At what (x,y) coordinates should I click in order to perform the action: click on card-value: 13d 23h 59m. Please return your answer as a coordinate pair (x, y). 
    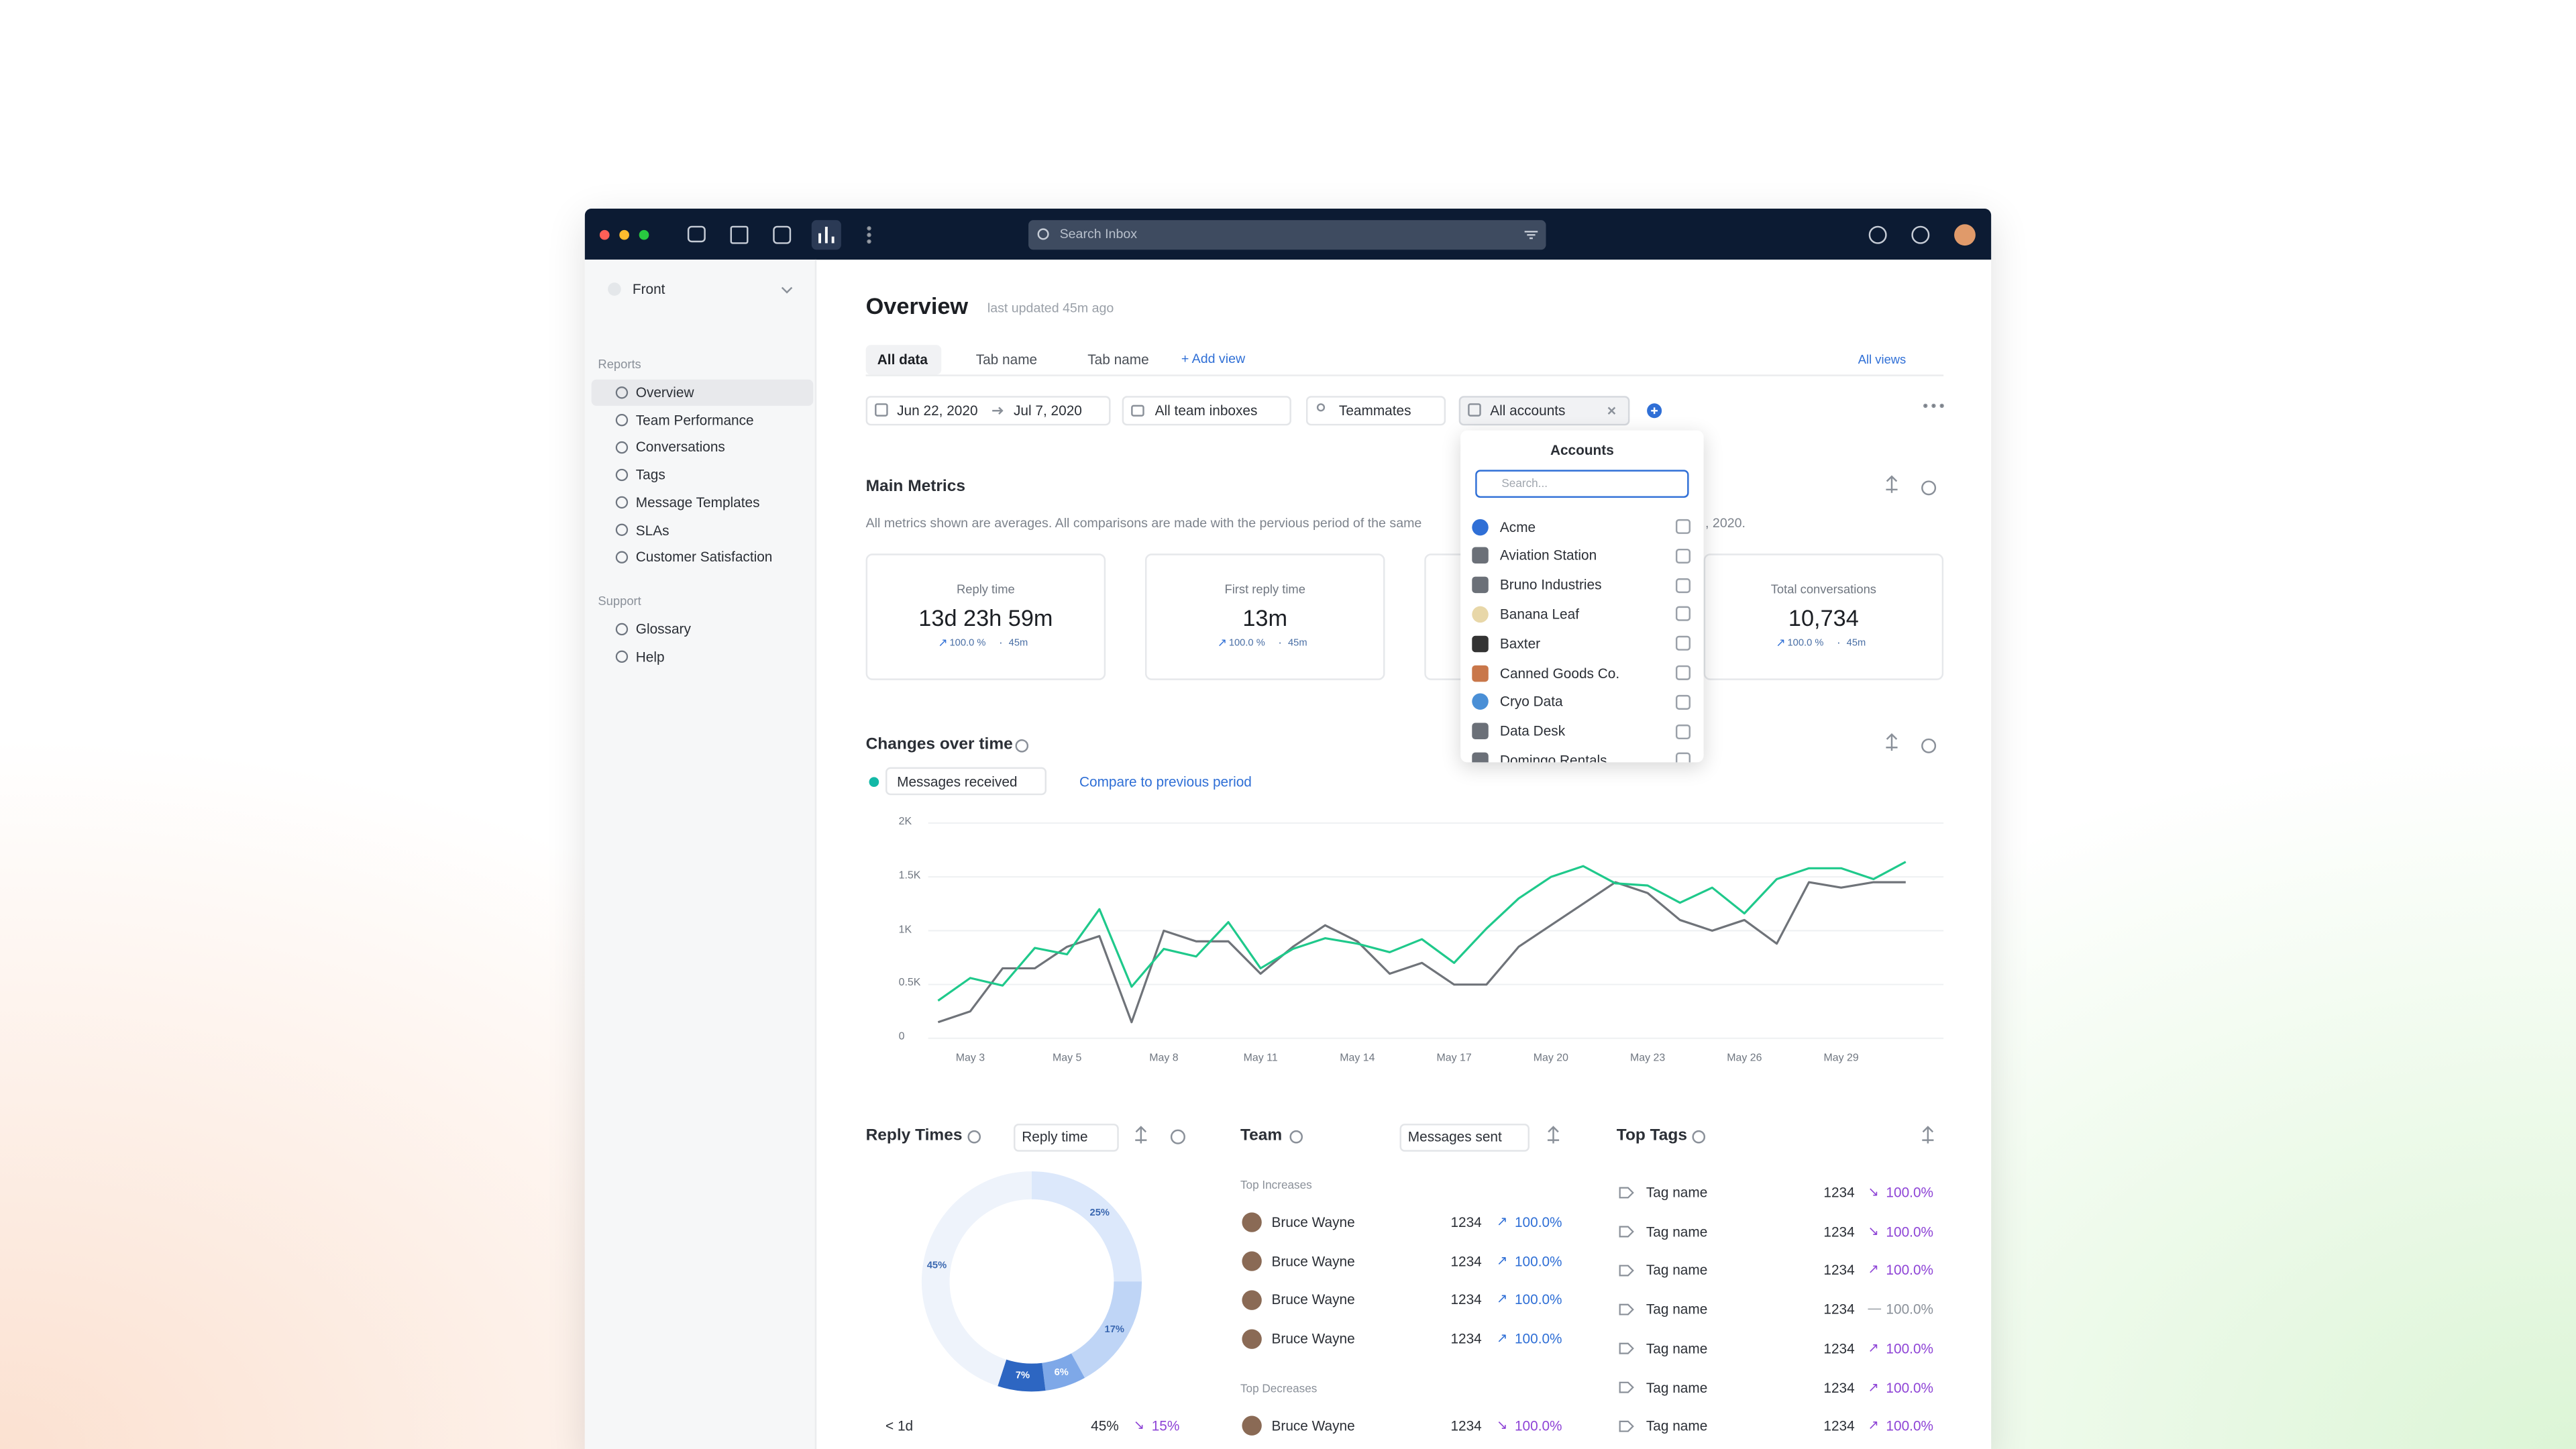
    Looking at the image, I should click on (985, 617).